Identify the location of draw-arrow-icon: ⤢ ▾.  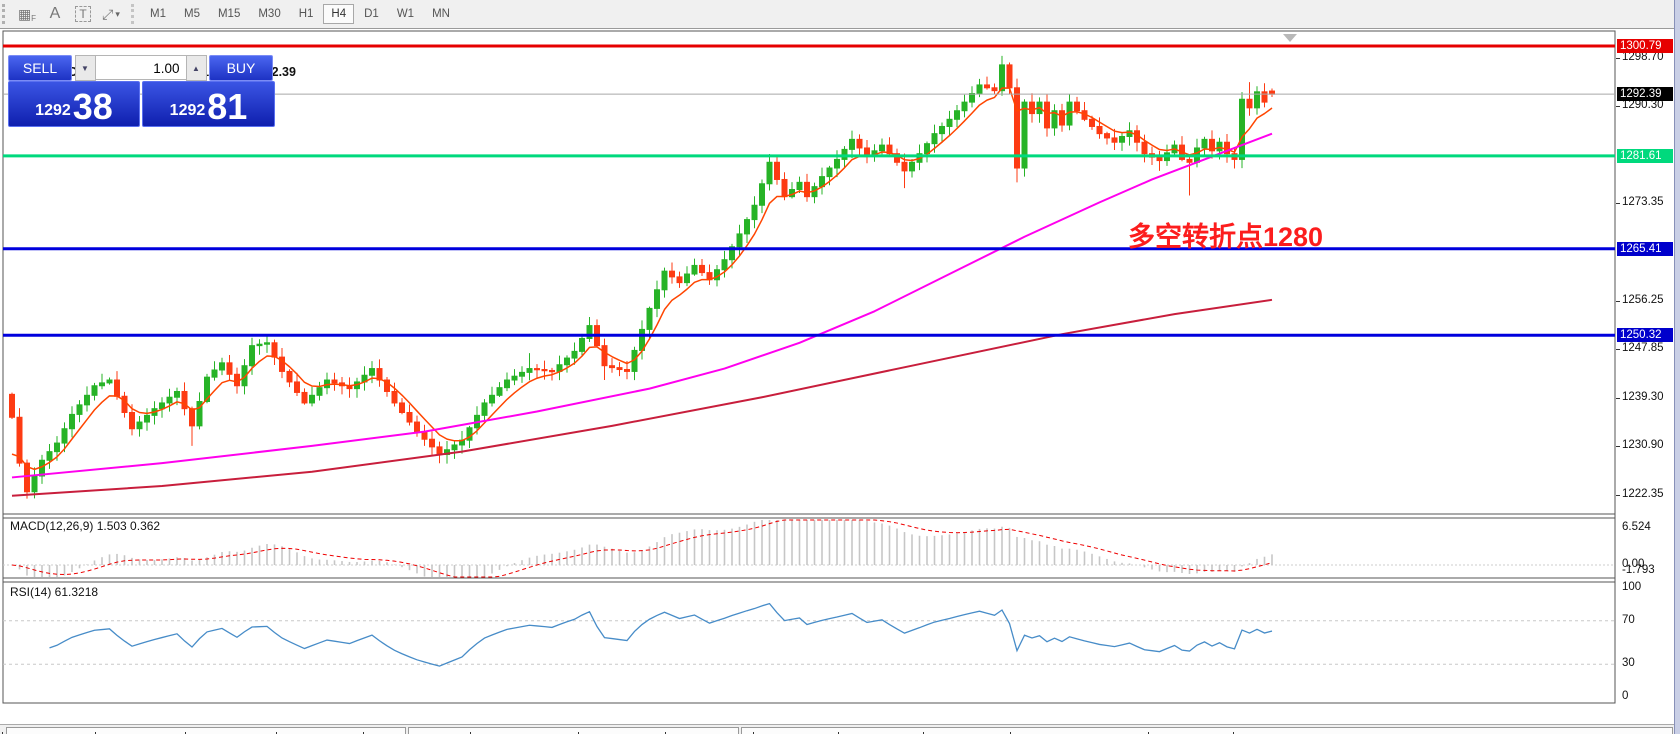
(111, 13).